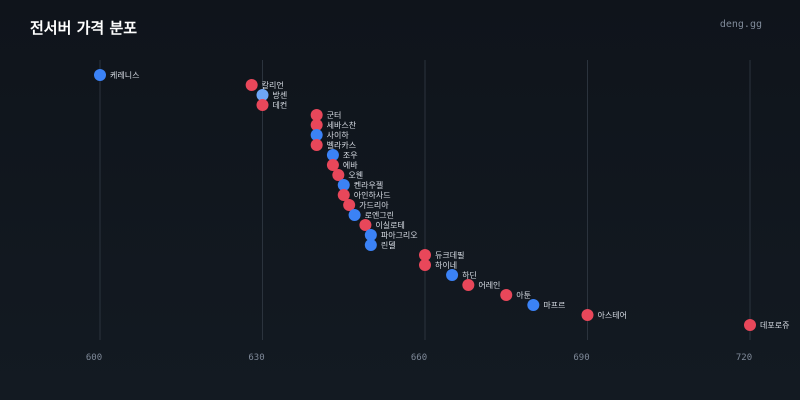 The width and height of the screenshot is (800, 400). I want to click on data-point-label: 아스테어, so click(612, 315).